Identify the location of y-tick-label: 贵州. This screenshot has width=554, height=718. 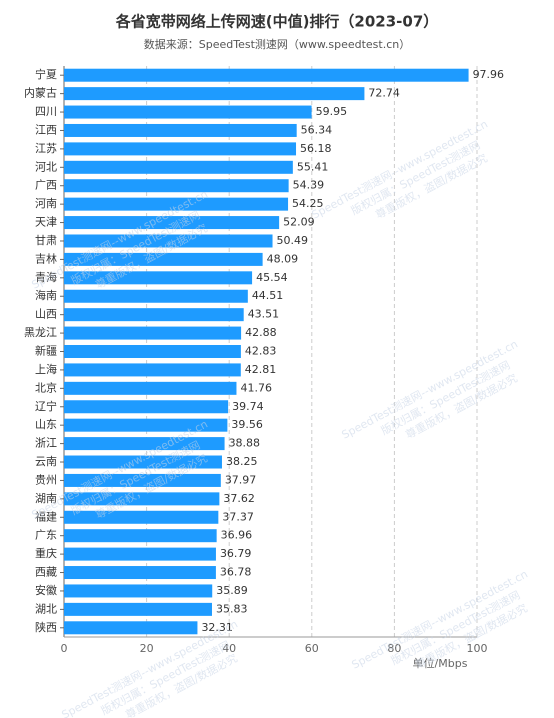
(46, 479).